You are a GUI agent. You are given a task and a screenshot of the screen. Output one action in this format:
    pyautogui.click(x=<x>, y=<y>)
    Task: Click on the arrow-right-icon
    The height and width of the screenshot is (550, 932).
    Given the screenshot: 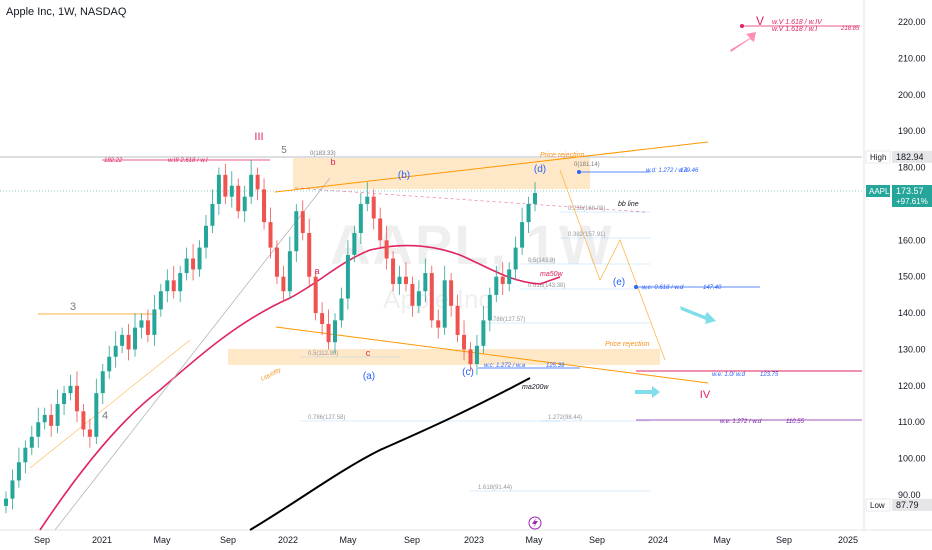 What is the action you would take?
    pyautogui.click(x=647, y=392)
    